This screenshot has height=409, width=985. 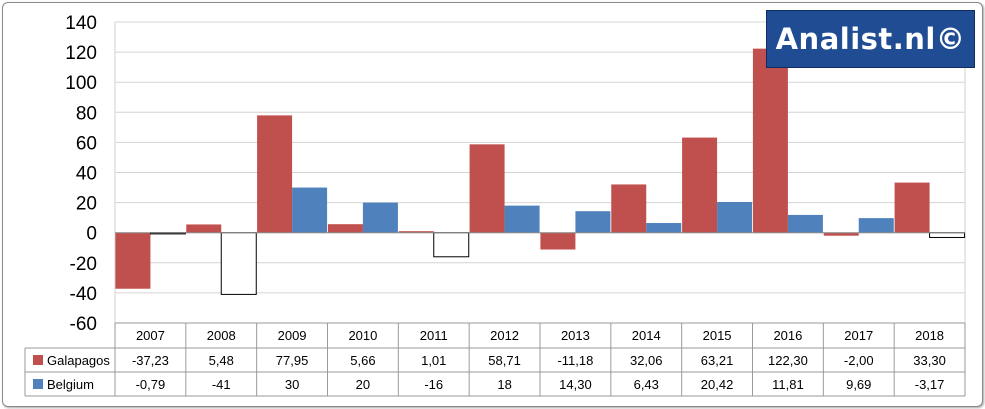 What do you see at coordinates (275, 174) in the screenshot?
I see `bar-galapagos-2009` at bounding box center [275, 174].